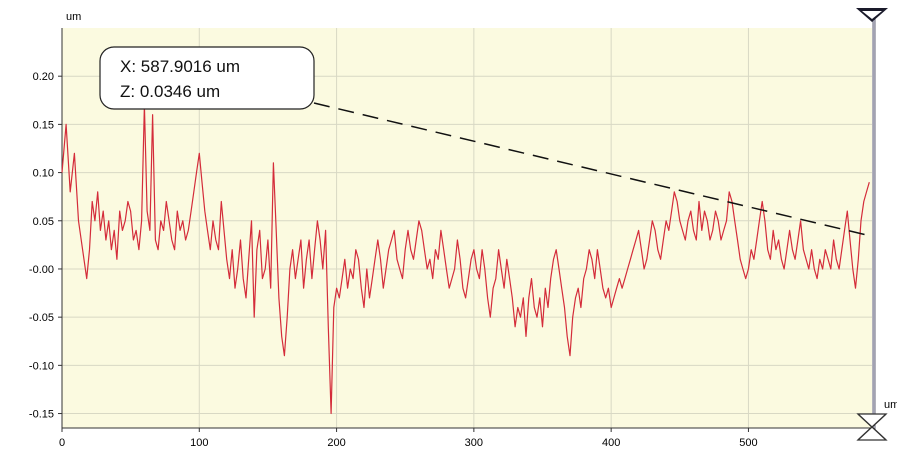 The image size is (897, 458). Describe the element at coordinates (41, 366) in the screenshot. I see `y-tick-label: -0.10` at that location.